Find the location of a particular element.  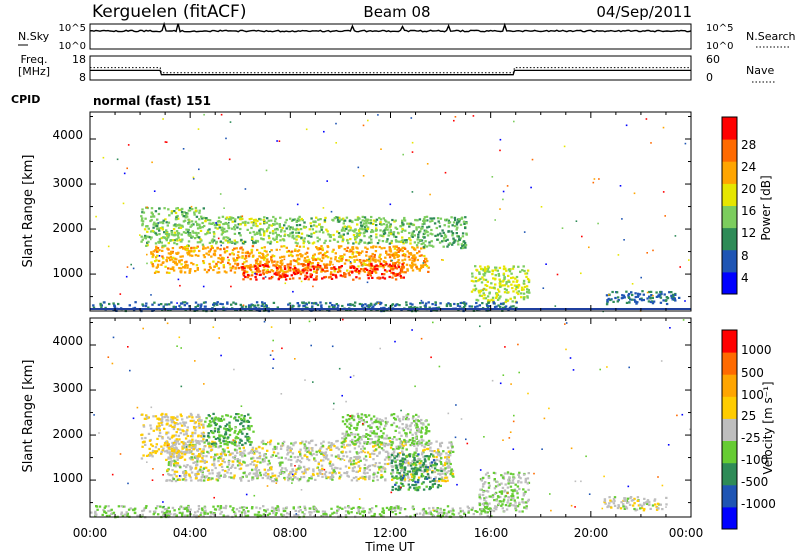

power-colorbar-frame is located at coordinates (729, 205).